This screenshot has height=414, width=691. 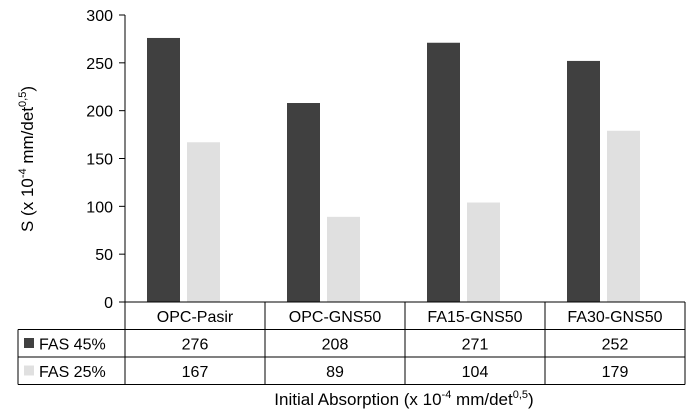 I want to click on bar-fas45-opc-pasir, so click(x=163, y=170).